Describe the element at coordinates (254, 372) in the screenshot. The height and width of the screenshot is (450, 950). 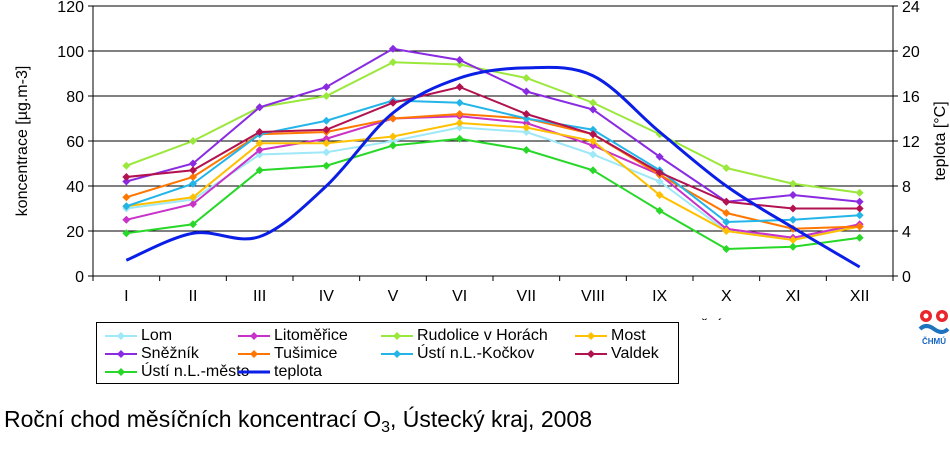
I see `legend-marker-teplota` at that location.